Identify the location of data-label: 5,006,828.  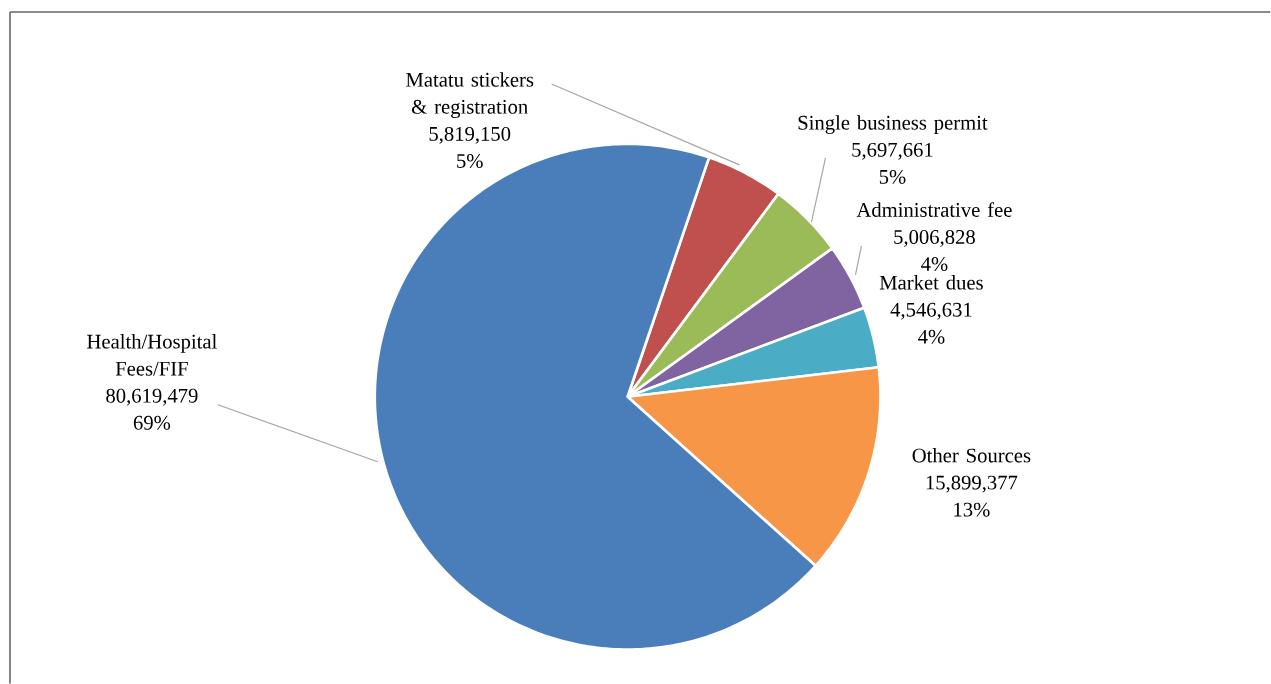
(934, 238).